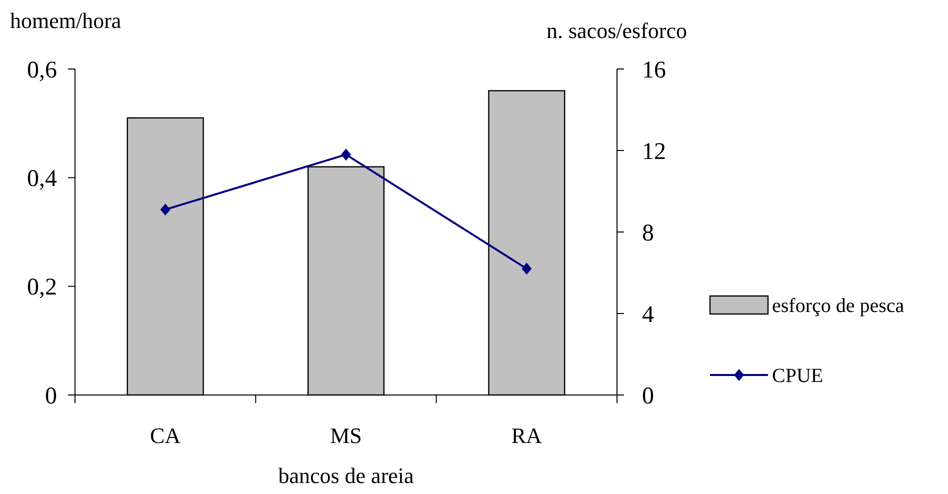 The height and width of the screenshot is (494, 948). Describe the element at coordinates (42, 70) in the screenshot. I see `y-tick-label: 0,6` at that location.